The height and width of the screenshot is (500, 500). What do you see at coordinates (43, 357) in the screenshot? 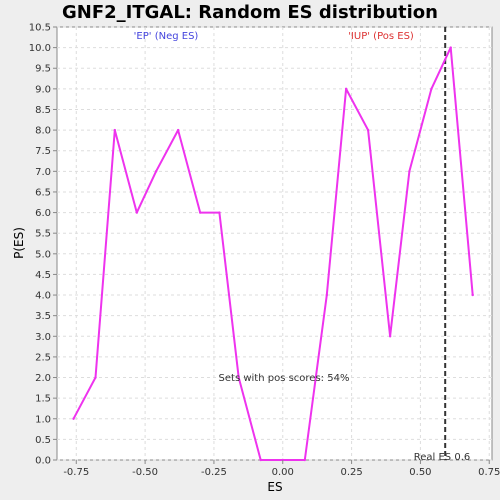
I see `y-tick-label: 2.5` at bounding box center [43, 357].